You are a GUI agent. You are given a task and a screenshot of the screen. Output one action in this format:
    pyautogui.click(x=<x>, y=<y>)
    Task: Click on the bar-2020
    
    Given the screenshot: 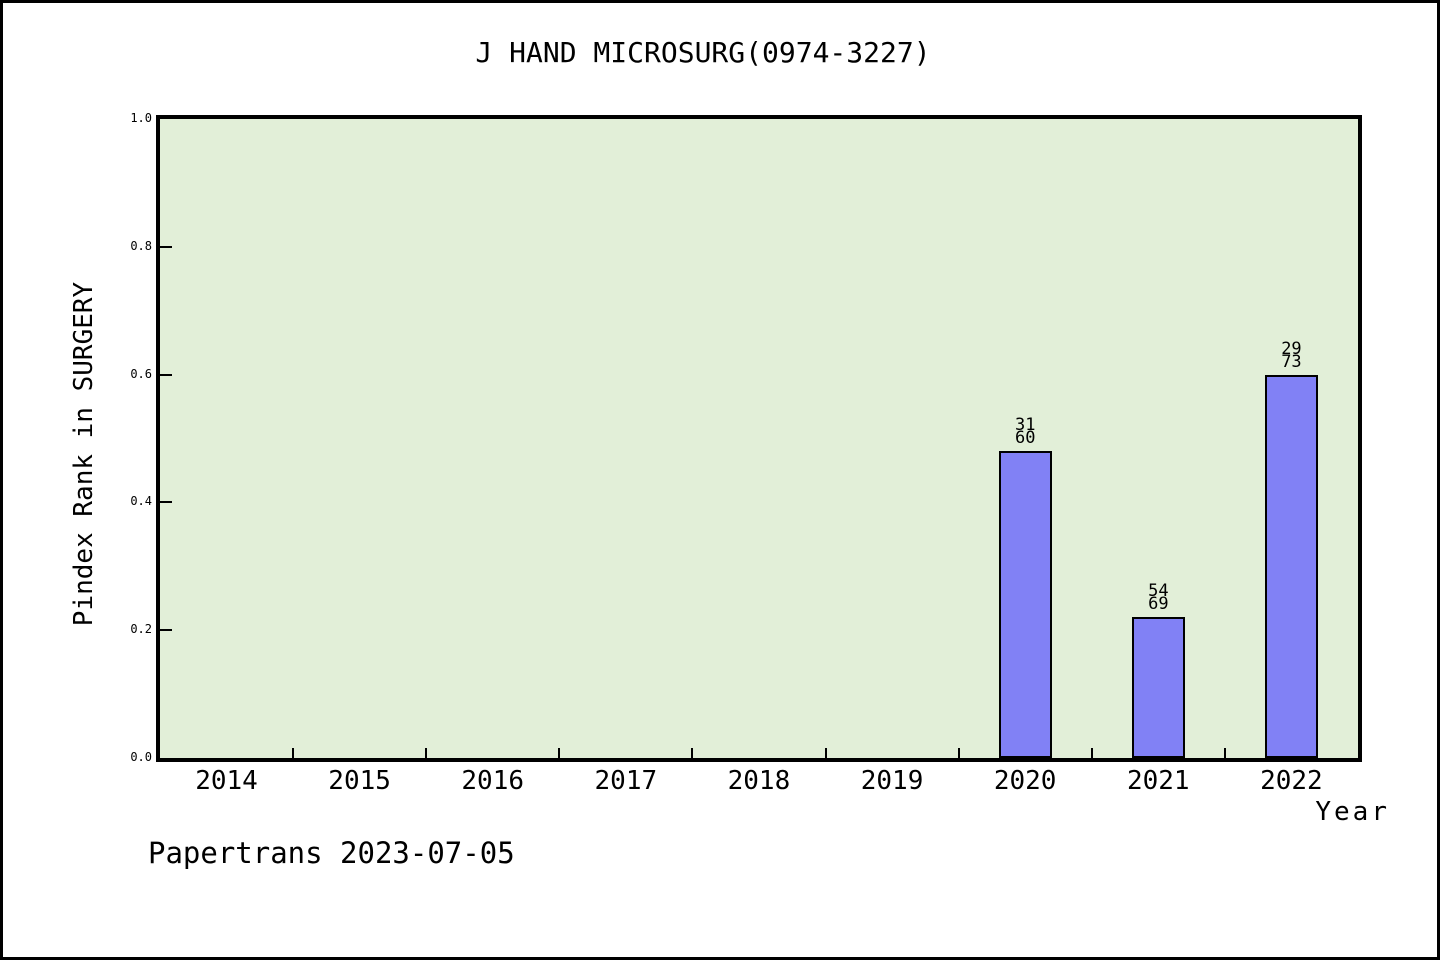 What is the action you would take?
    pyautogui.click(x=1025, y=604)
    